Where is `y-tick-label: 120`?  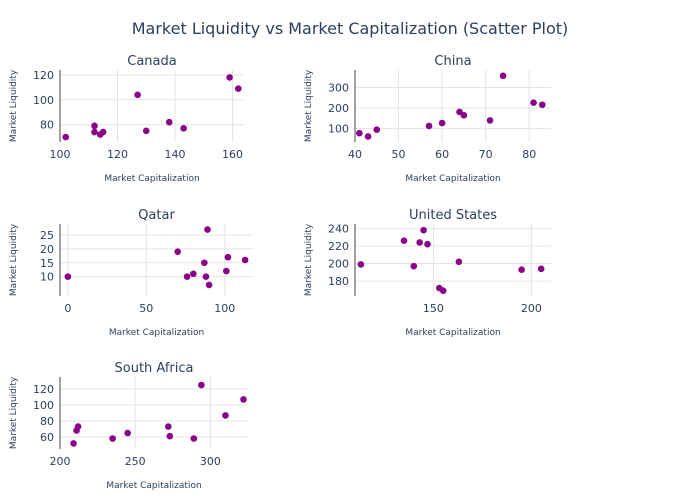
y-tick-label: 120 is located at coordinates (43, 75).